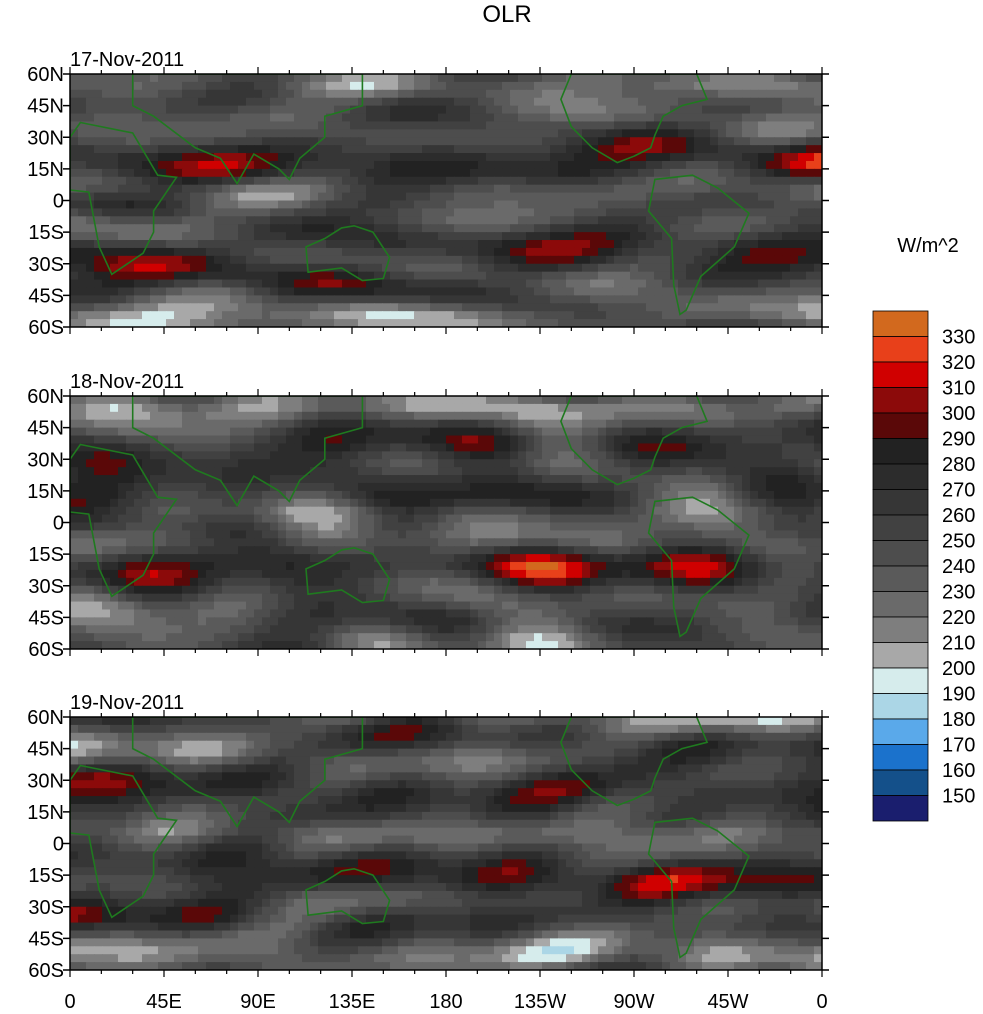 Image resolution: width=983 pixels, height=1014 pixels. Describe the element at coordinates (164, 1002) in the screenshot. I see `lon-label: 45E` at that location.